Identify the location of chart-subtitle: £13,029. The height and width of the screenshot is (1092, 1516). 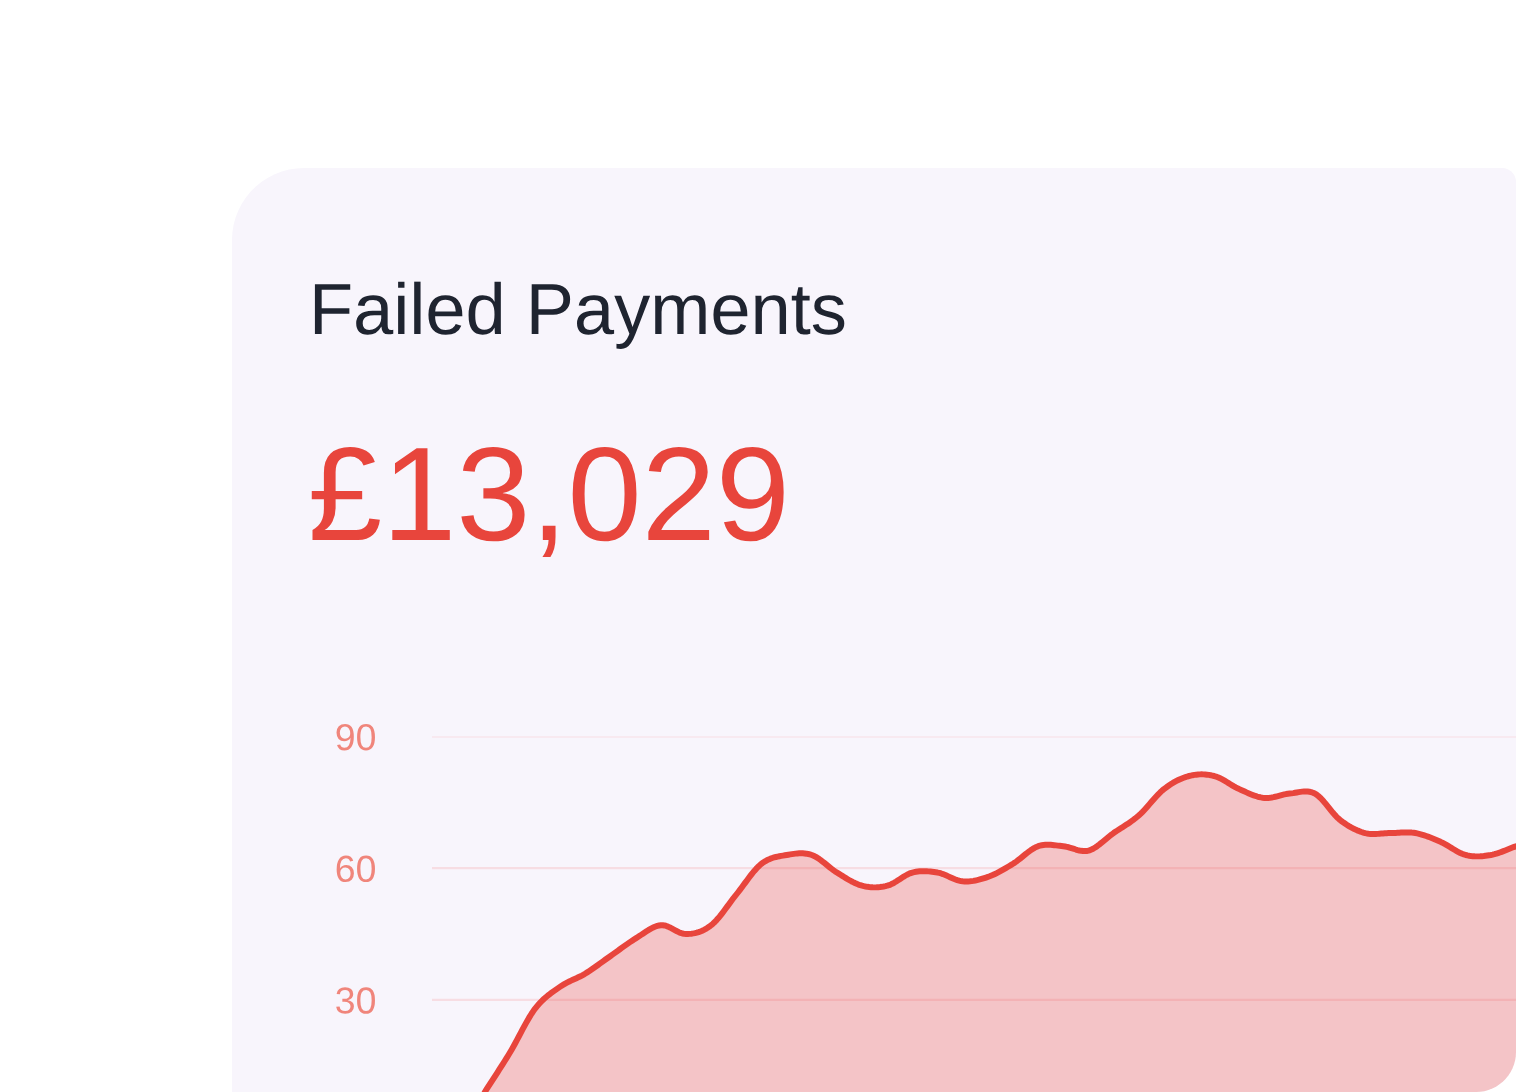
(547, 502).